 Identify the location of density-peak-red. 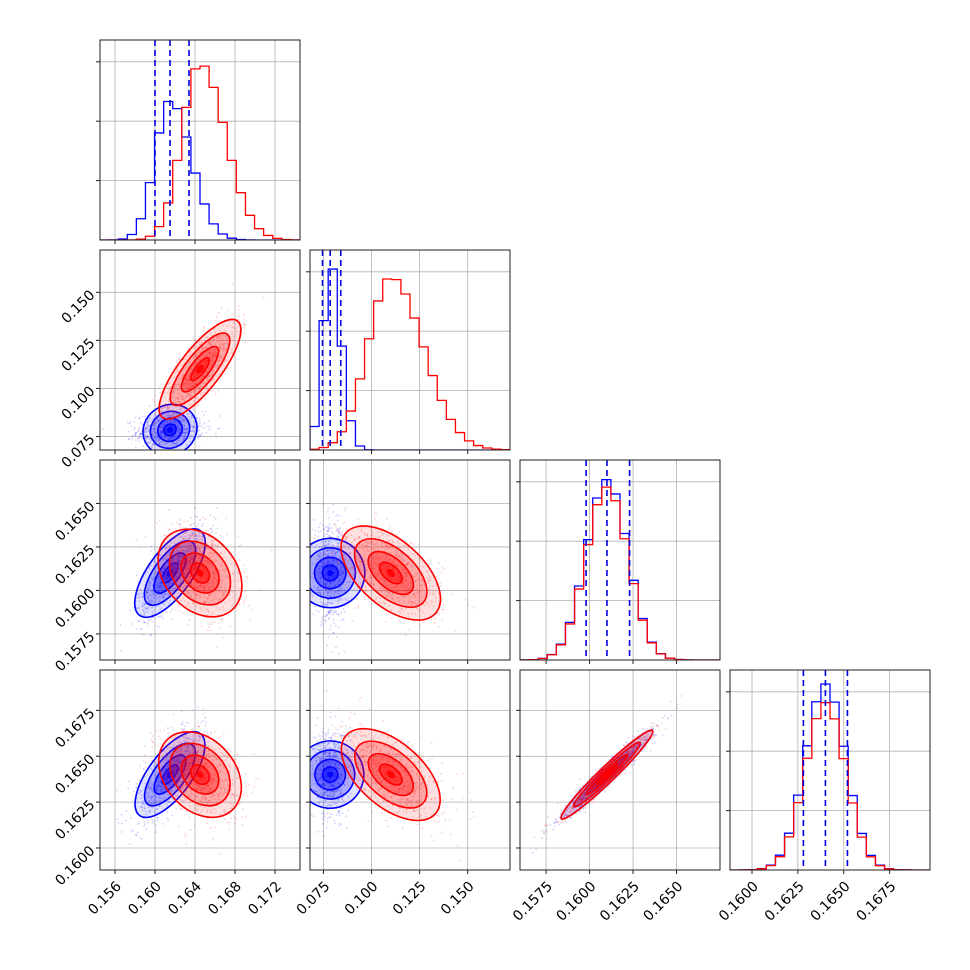
(200, 573).